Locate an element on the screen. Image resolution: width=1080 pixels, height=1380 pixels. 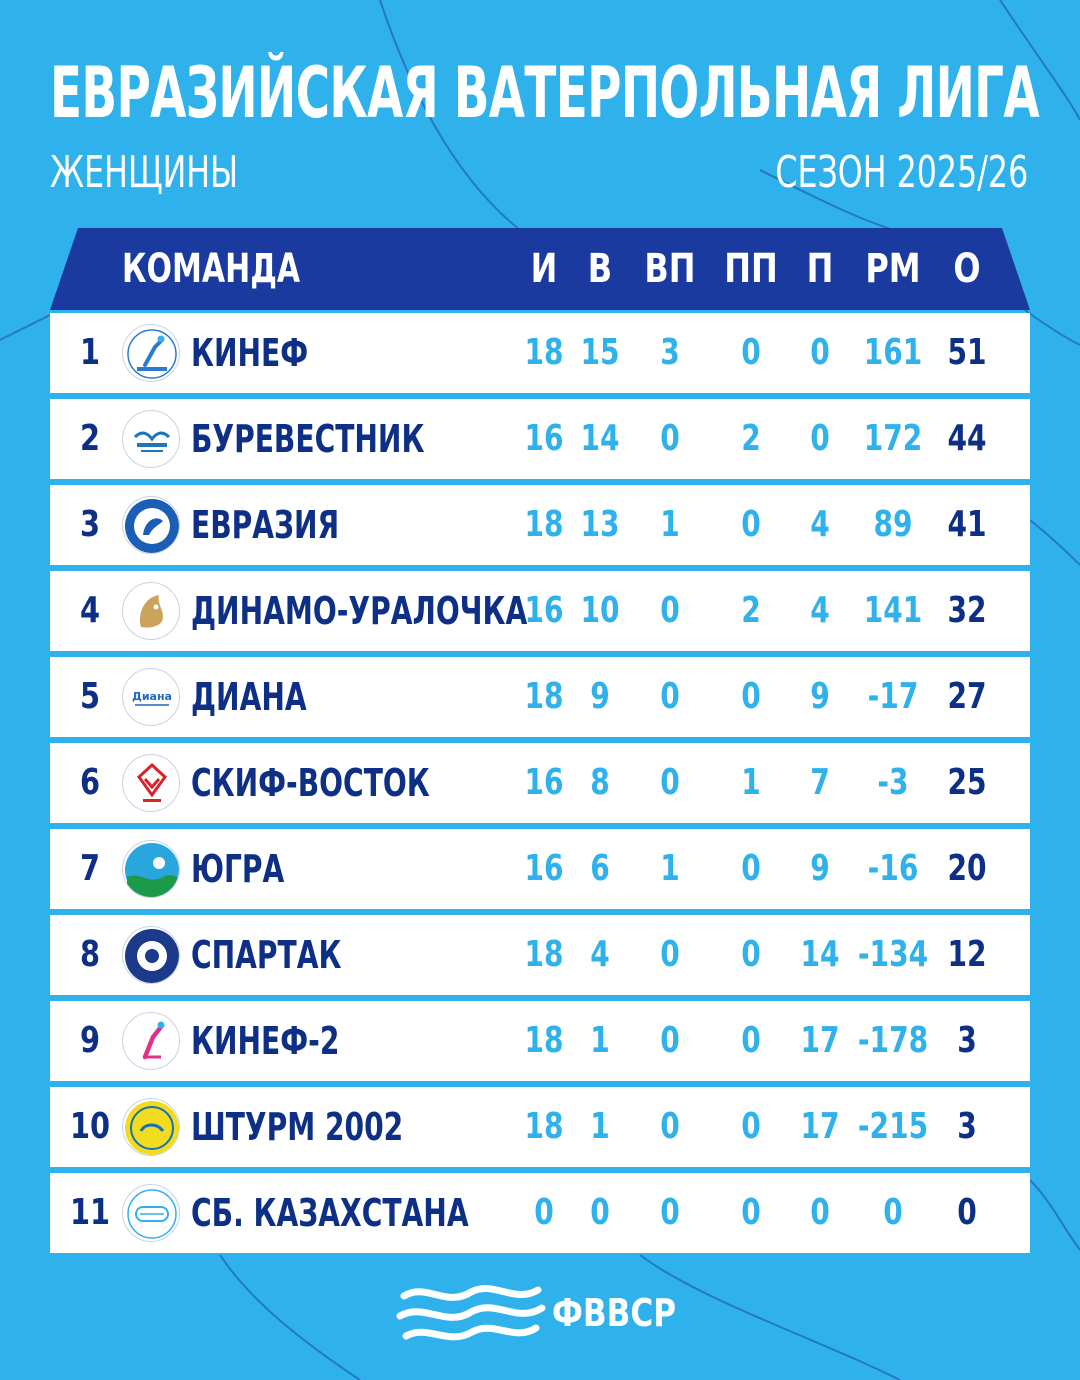
rank-cell: 2 is located at coordinates (90, 438).